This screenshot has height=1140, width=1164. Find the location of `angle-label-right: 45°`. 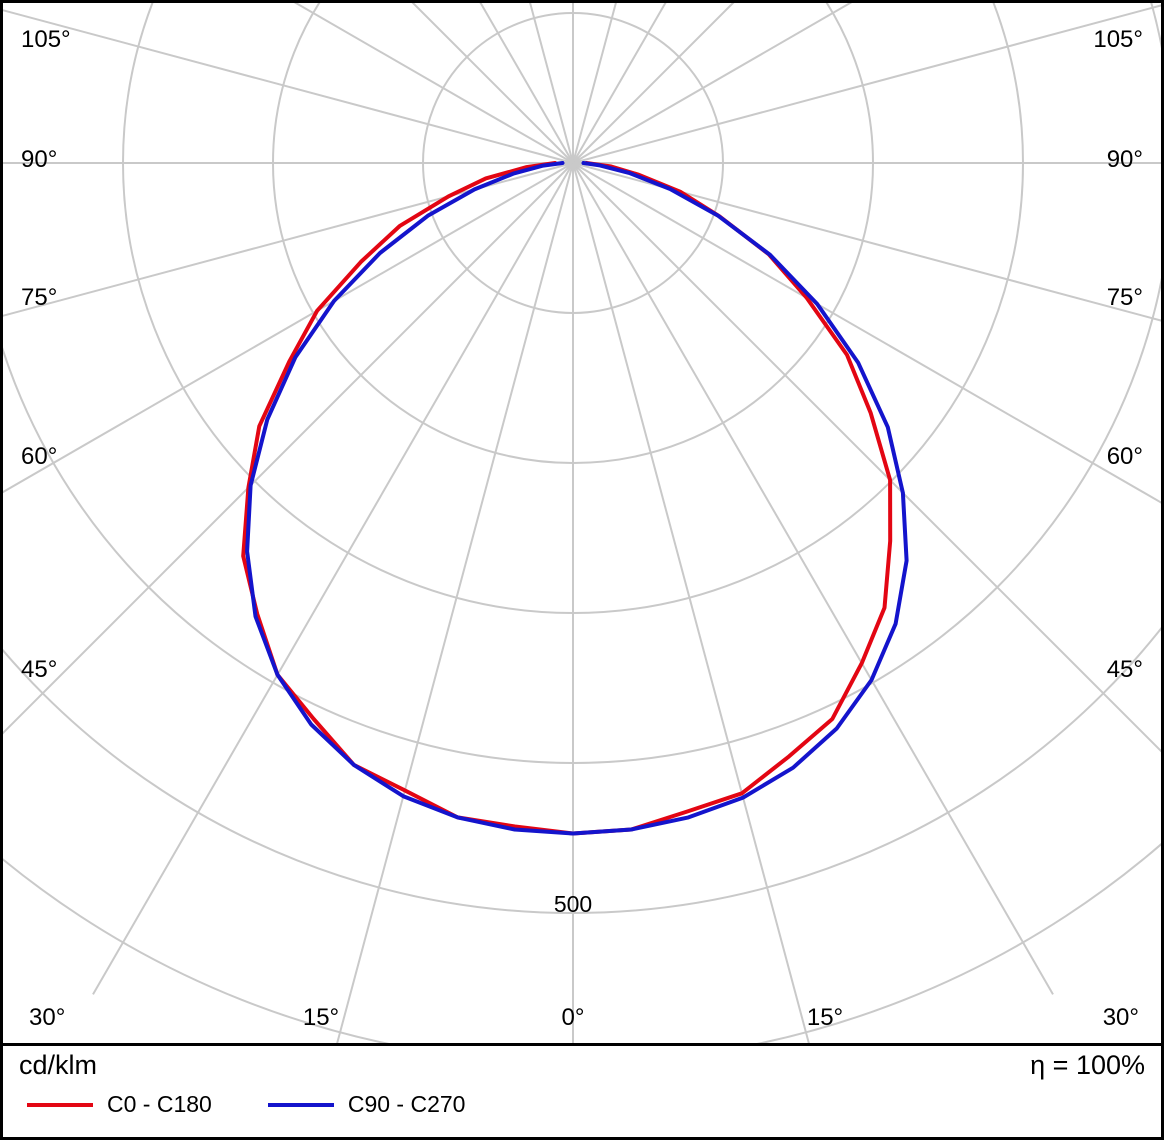

angle-label-right: 45° is located at coordinates (1124, 669).